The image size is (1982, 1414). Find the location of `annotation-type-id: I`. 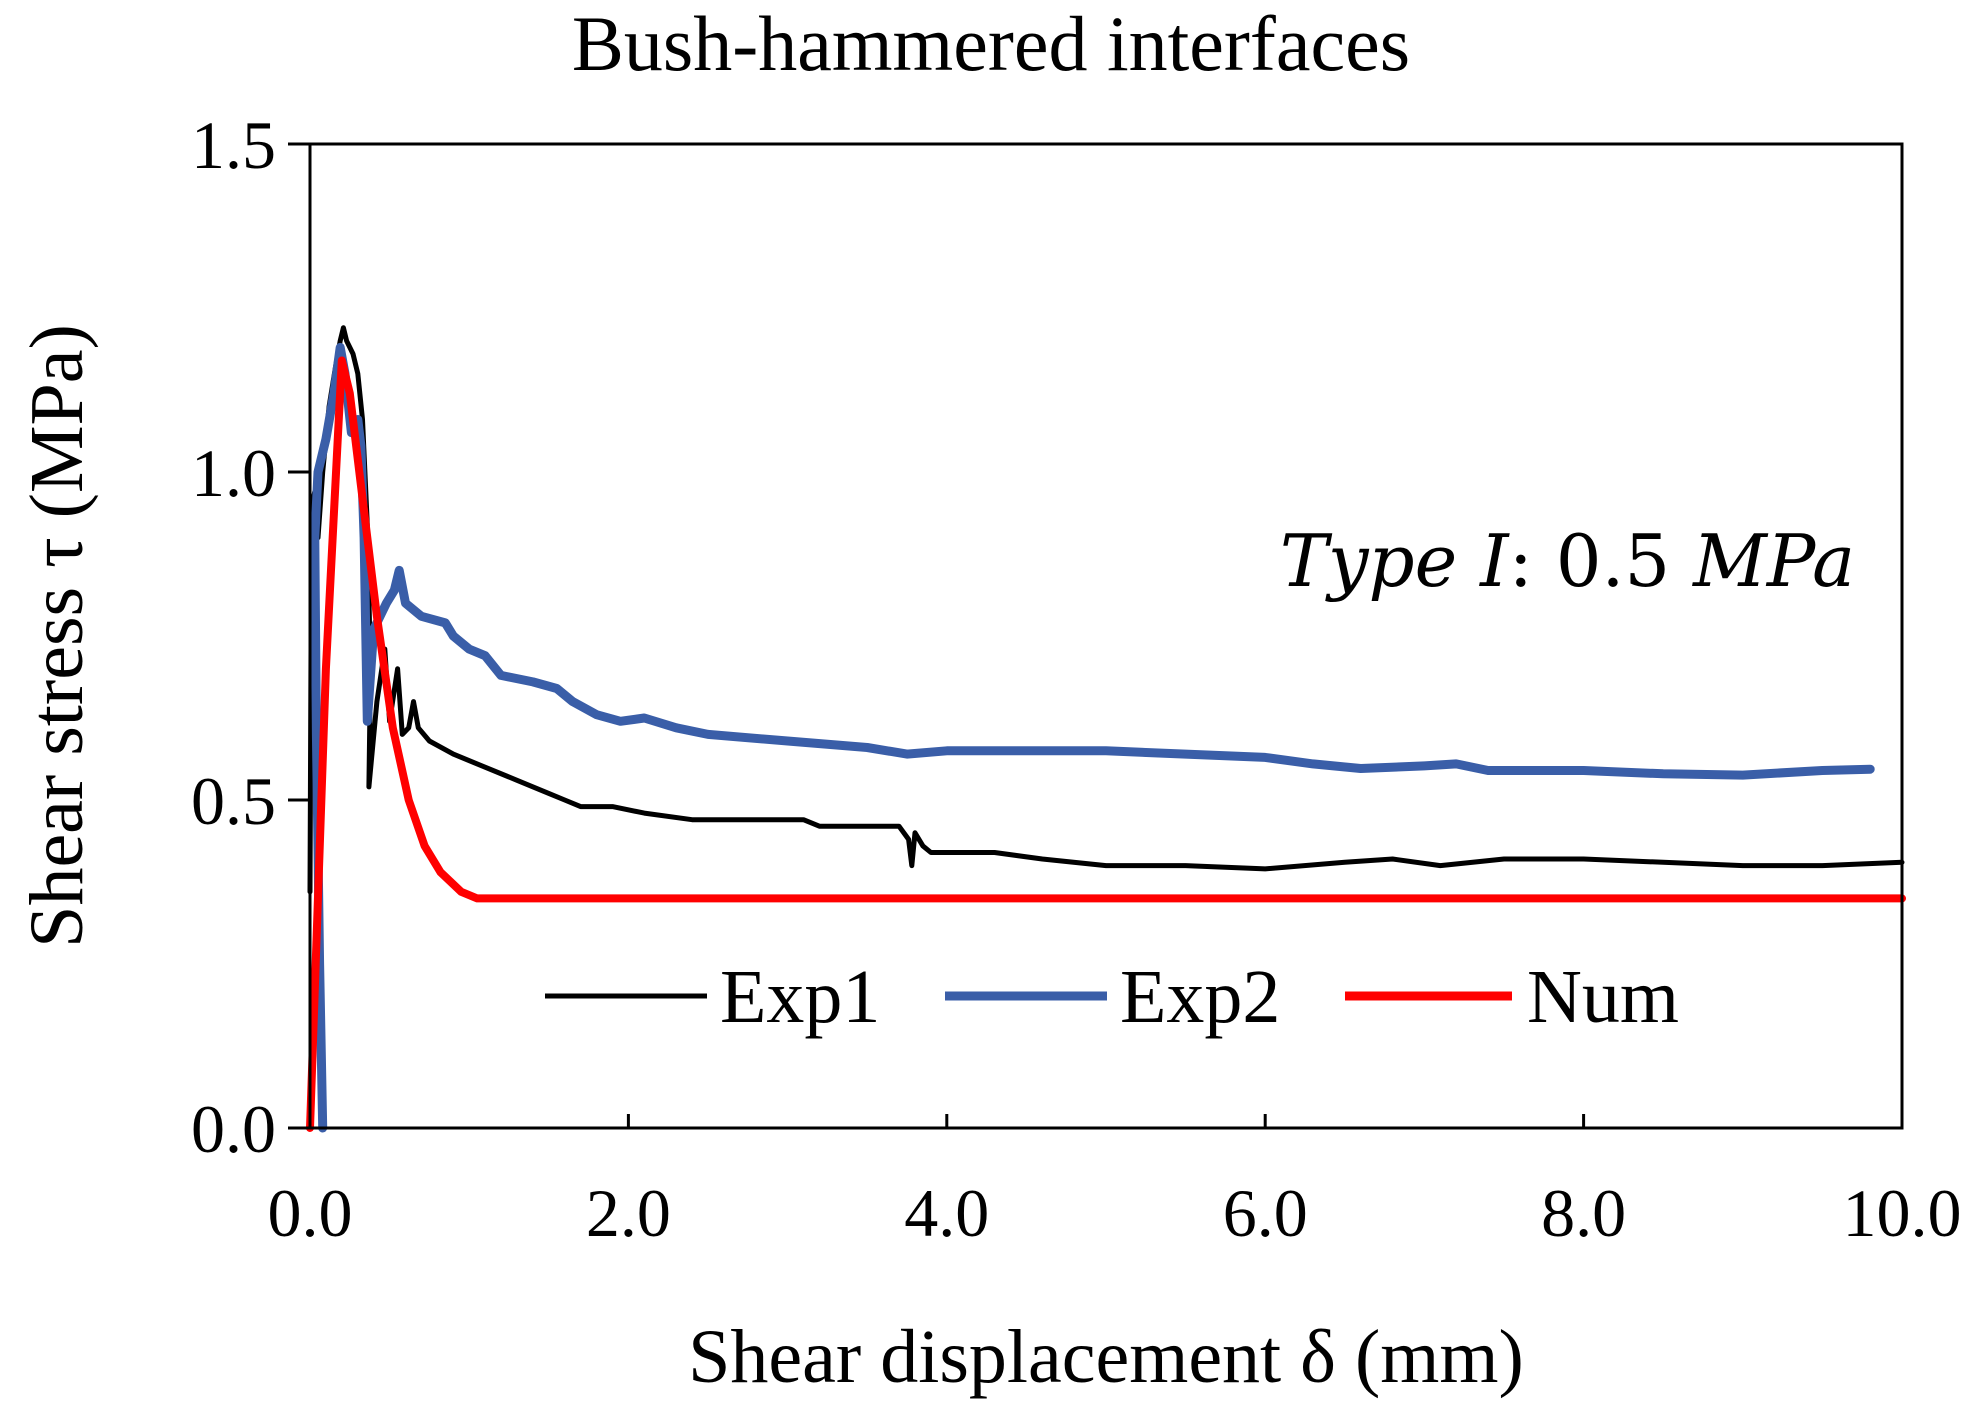

annotation-type-id: I is located at coordinates (1494, 561).